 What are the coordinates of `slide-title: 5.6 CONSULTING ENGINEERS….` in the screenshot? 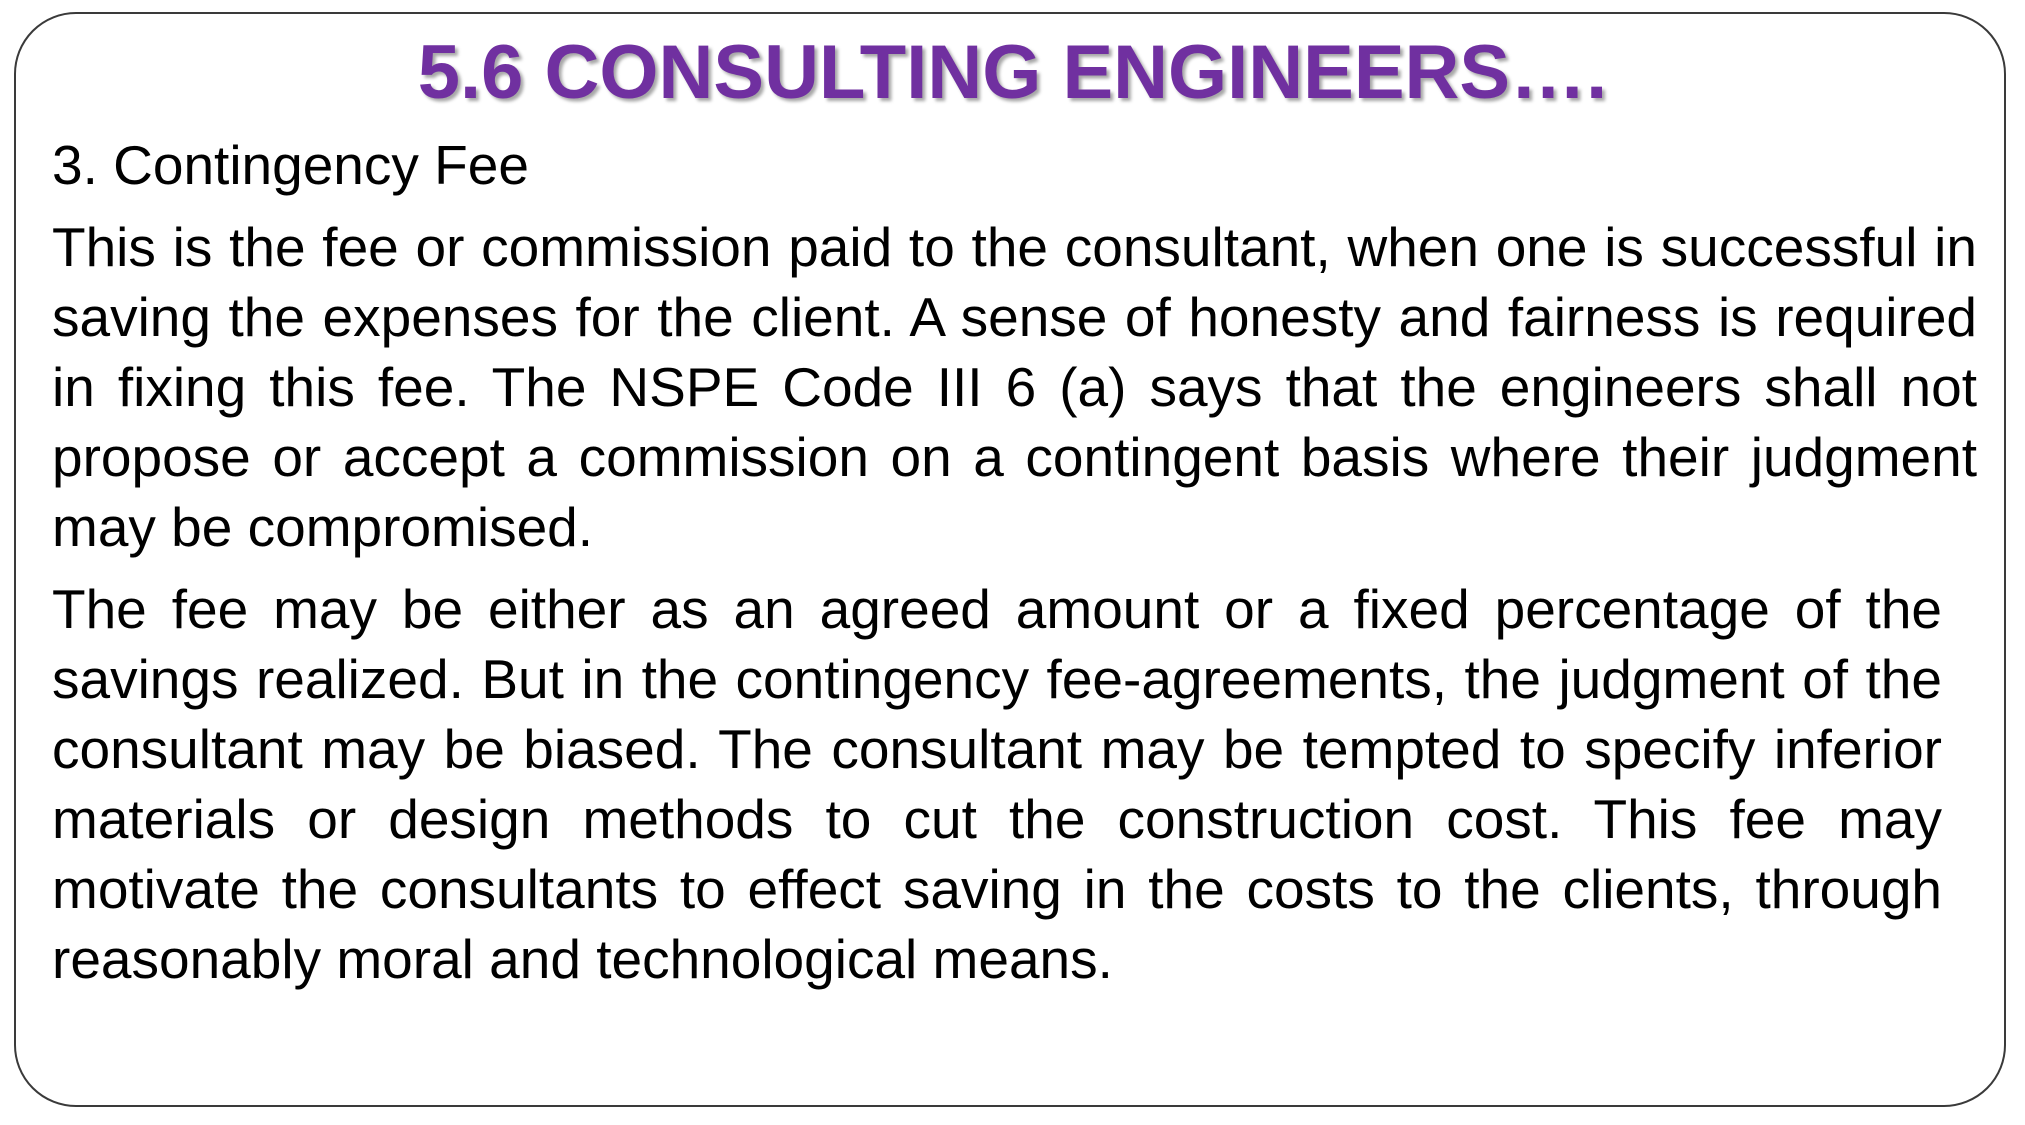 It's located at (1012, 72).